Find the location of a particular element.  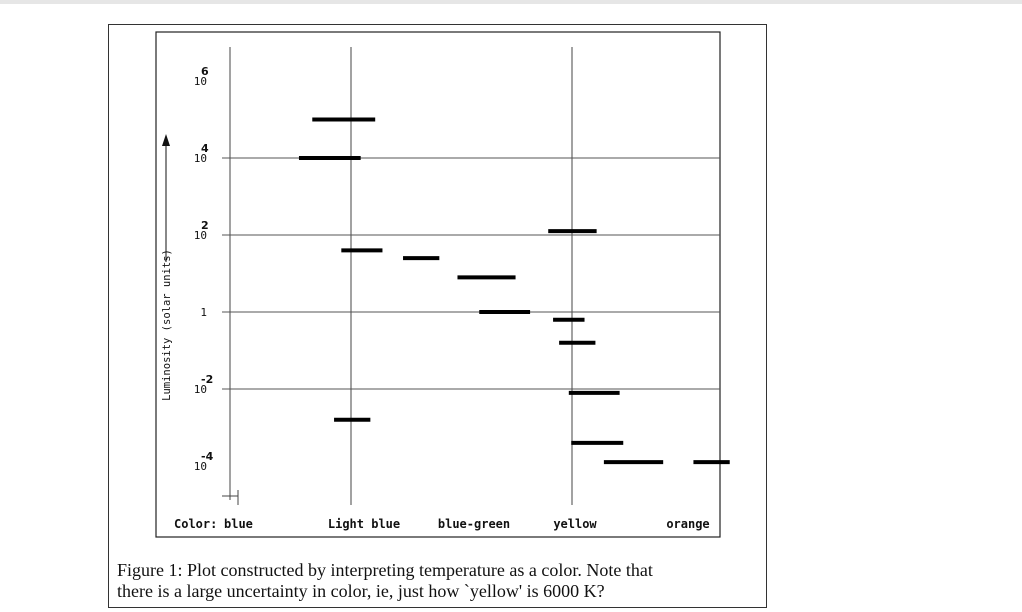

y-tick-label: 10-2 is located at coordinates (203, 384).